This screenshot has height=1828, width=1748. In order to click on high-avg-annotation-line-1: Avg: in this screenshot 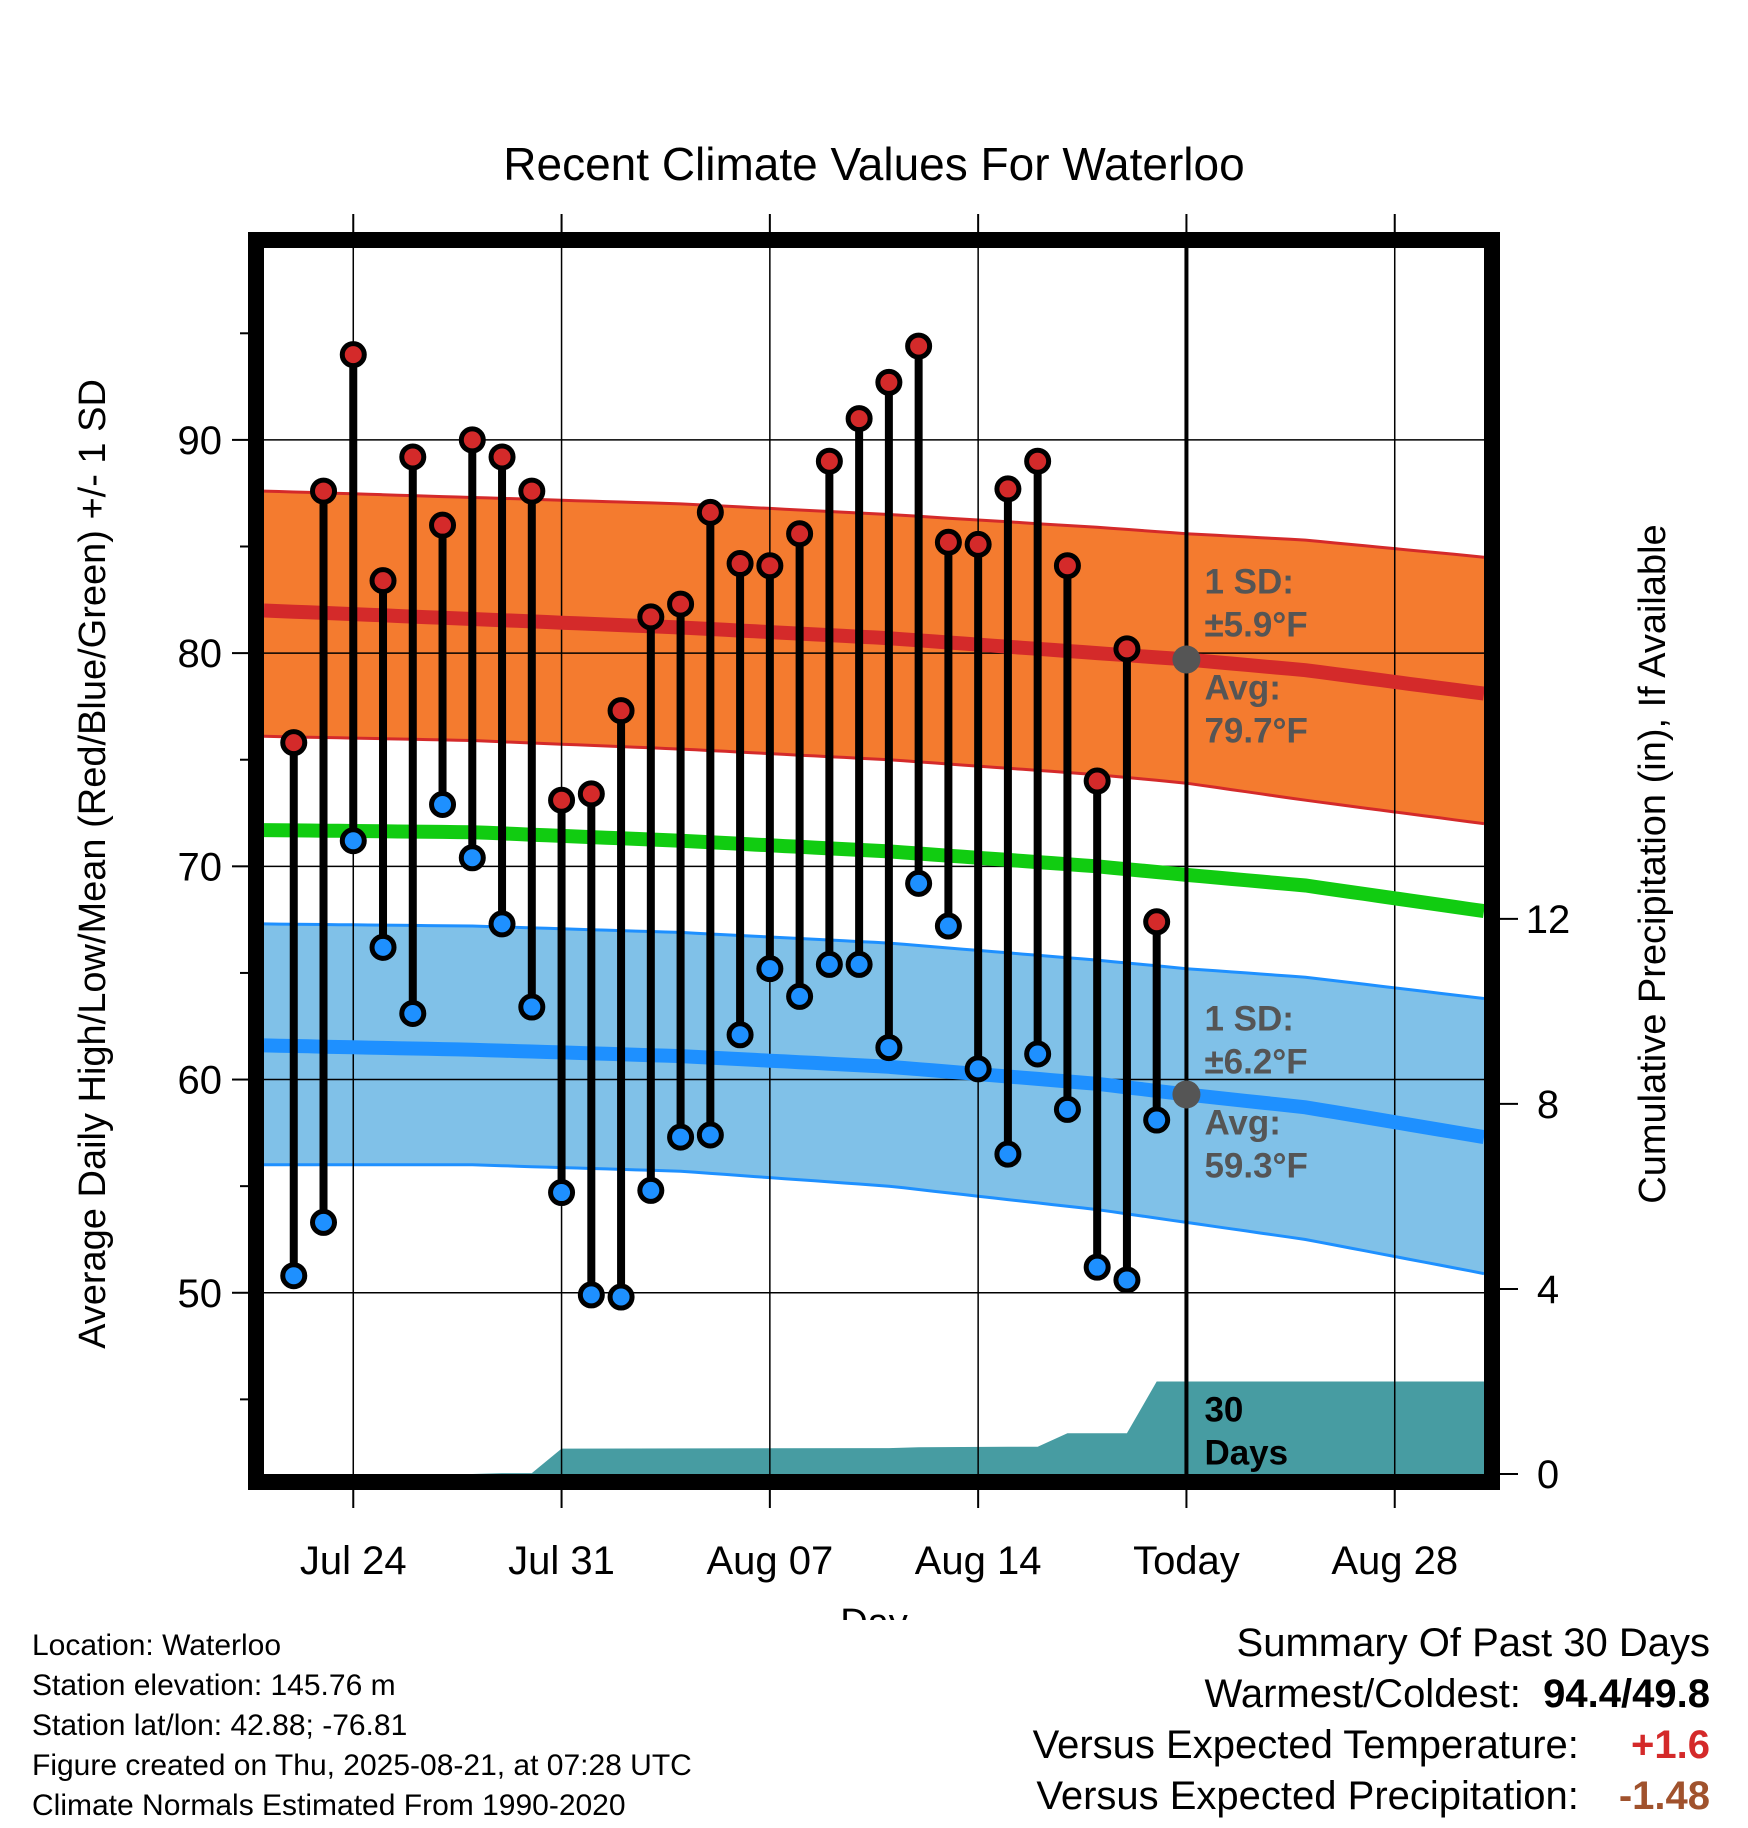, I will do `click(1242, 688)`.